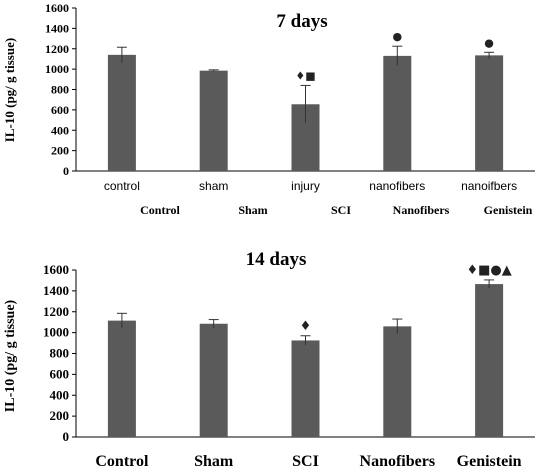 This screenshot has height=471, width=550. What do you see at coordinates (305, 186) in the screenshot?
I see `x-tick-label: injury` at bounding box center [305, 186].